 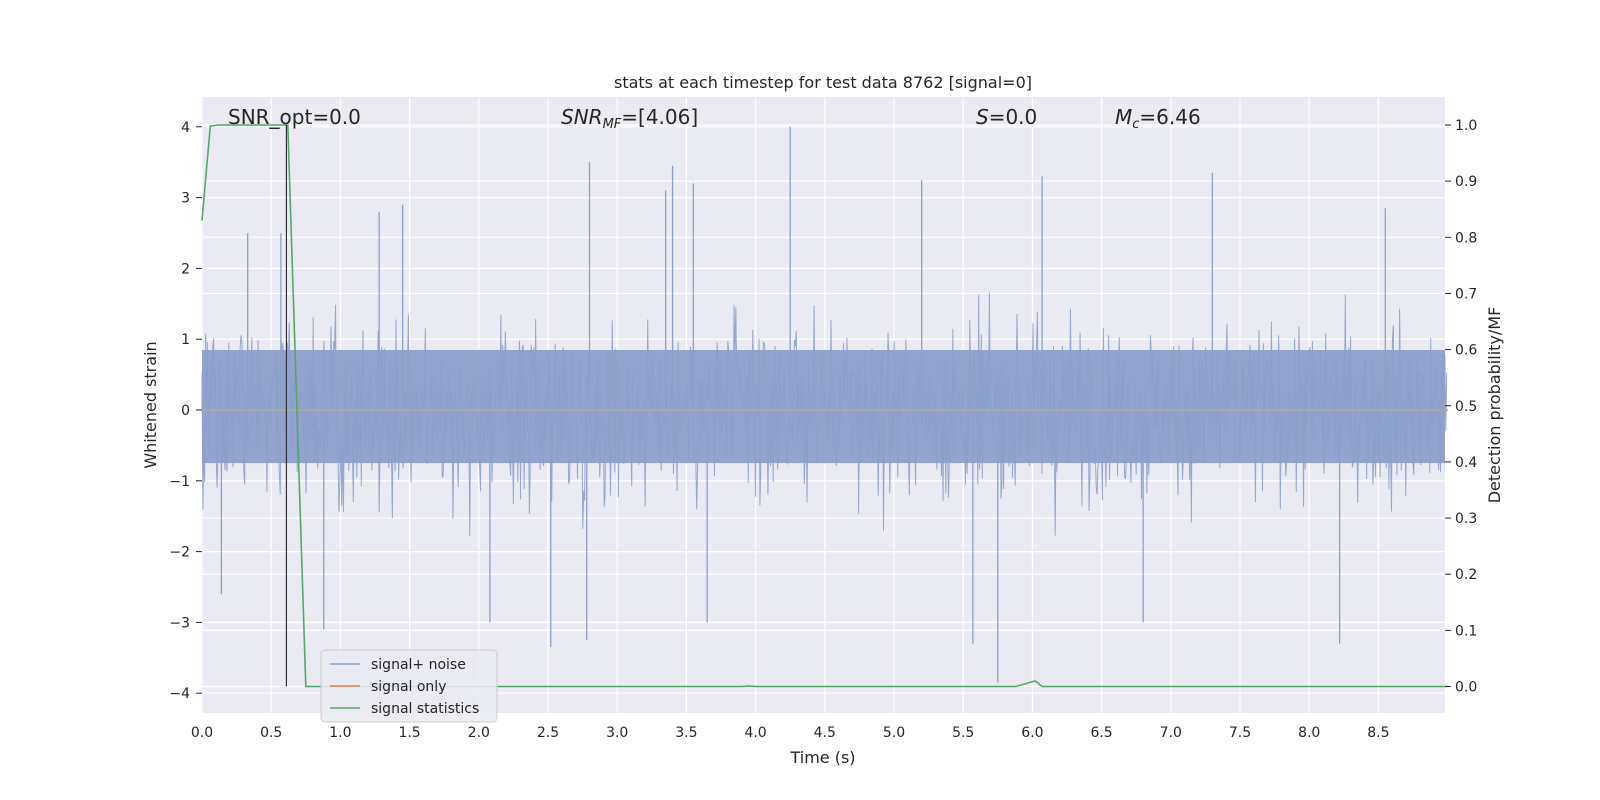 What do you see at coordinates (1466, 294) in the screenshot?
I see `y2-tick-label: 0.7` at bounding box center [1466, 294].